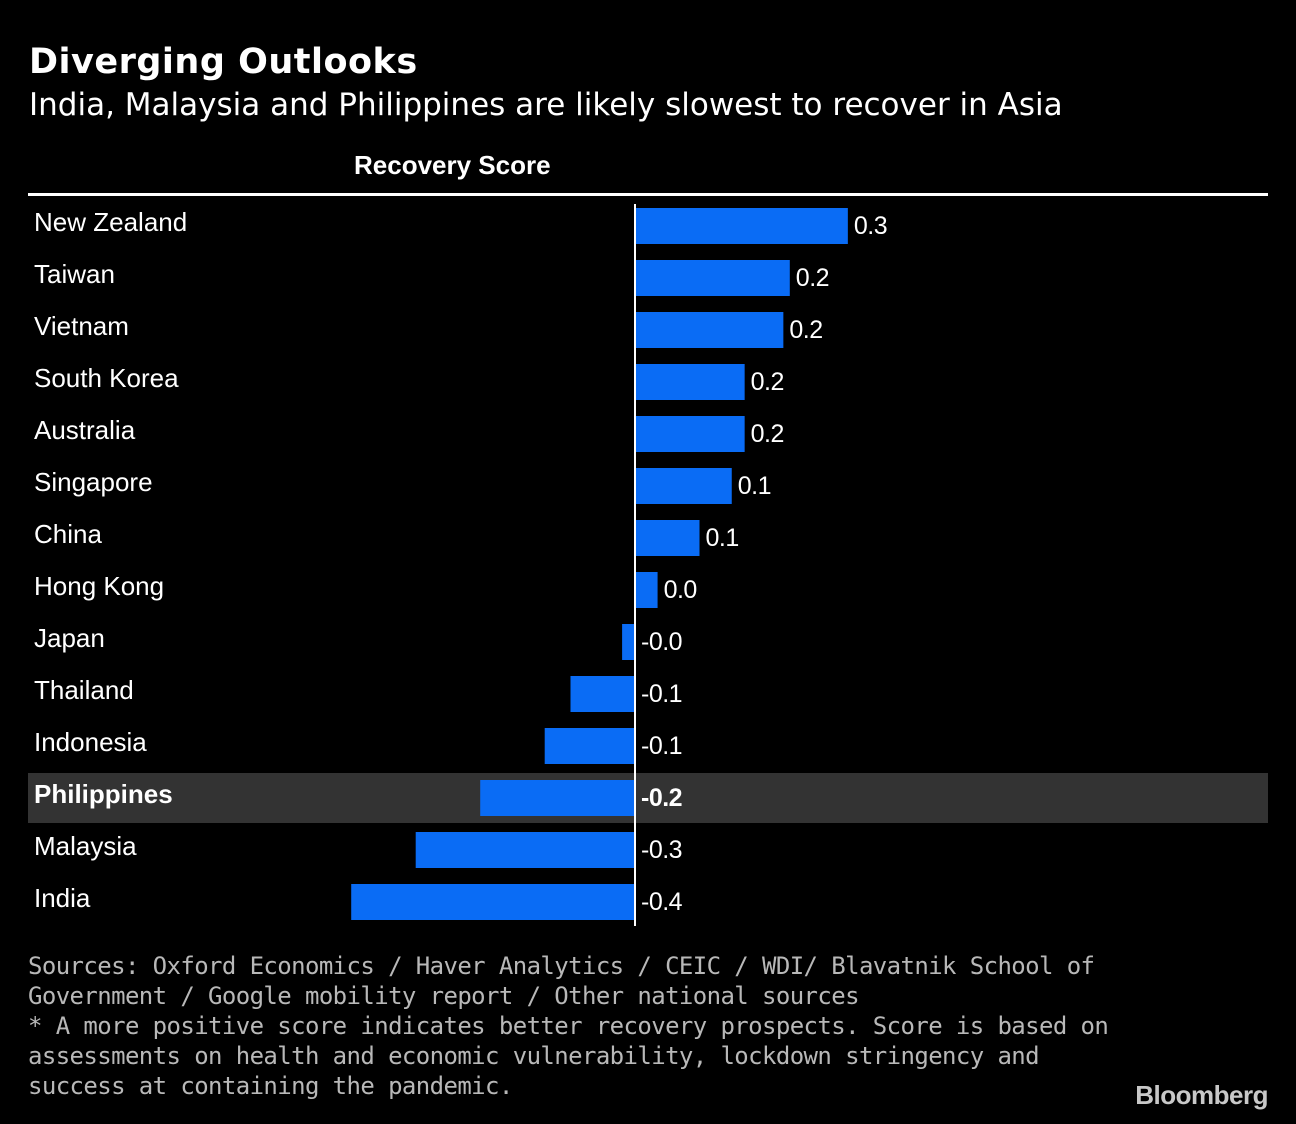  Describe the element at coordinates (74, 274) in the screenshot. I see `category-label: Taiwan` at that location.